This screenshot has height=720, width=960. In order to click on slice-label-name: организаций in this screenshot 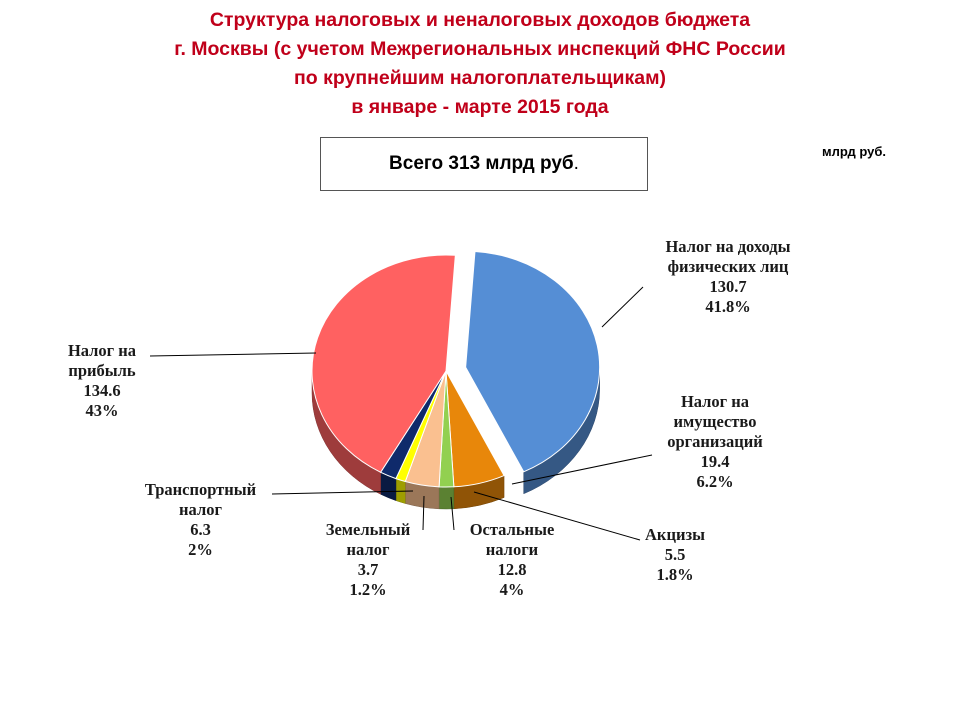, I will do `click(715, 441)`.